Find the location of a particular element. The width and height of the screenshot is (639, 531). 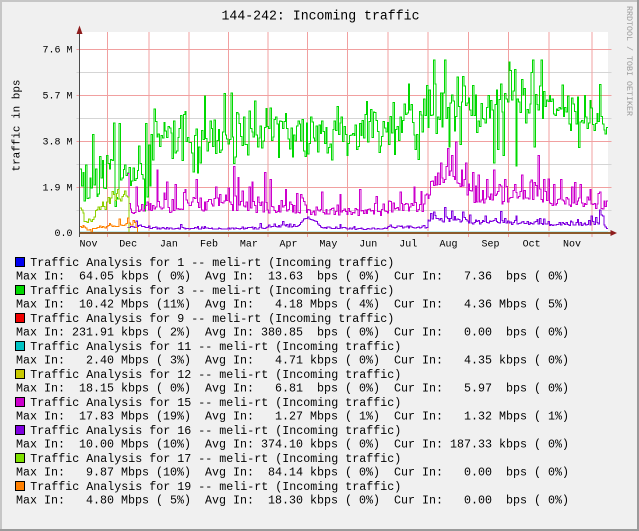

svg-text: Sep is located at coordinates (491, 245).